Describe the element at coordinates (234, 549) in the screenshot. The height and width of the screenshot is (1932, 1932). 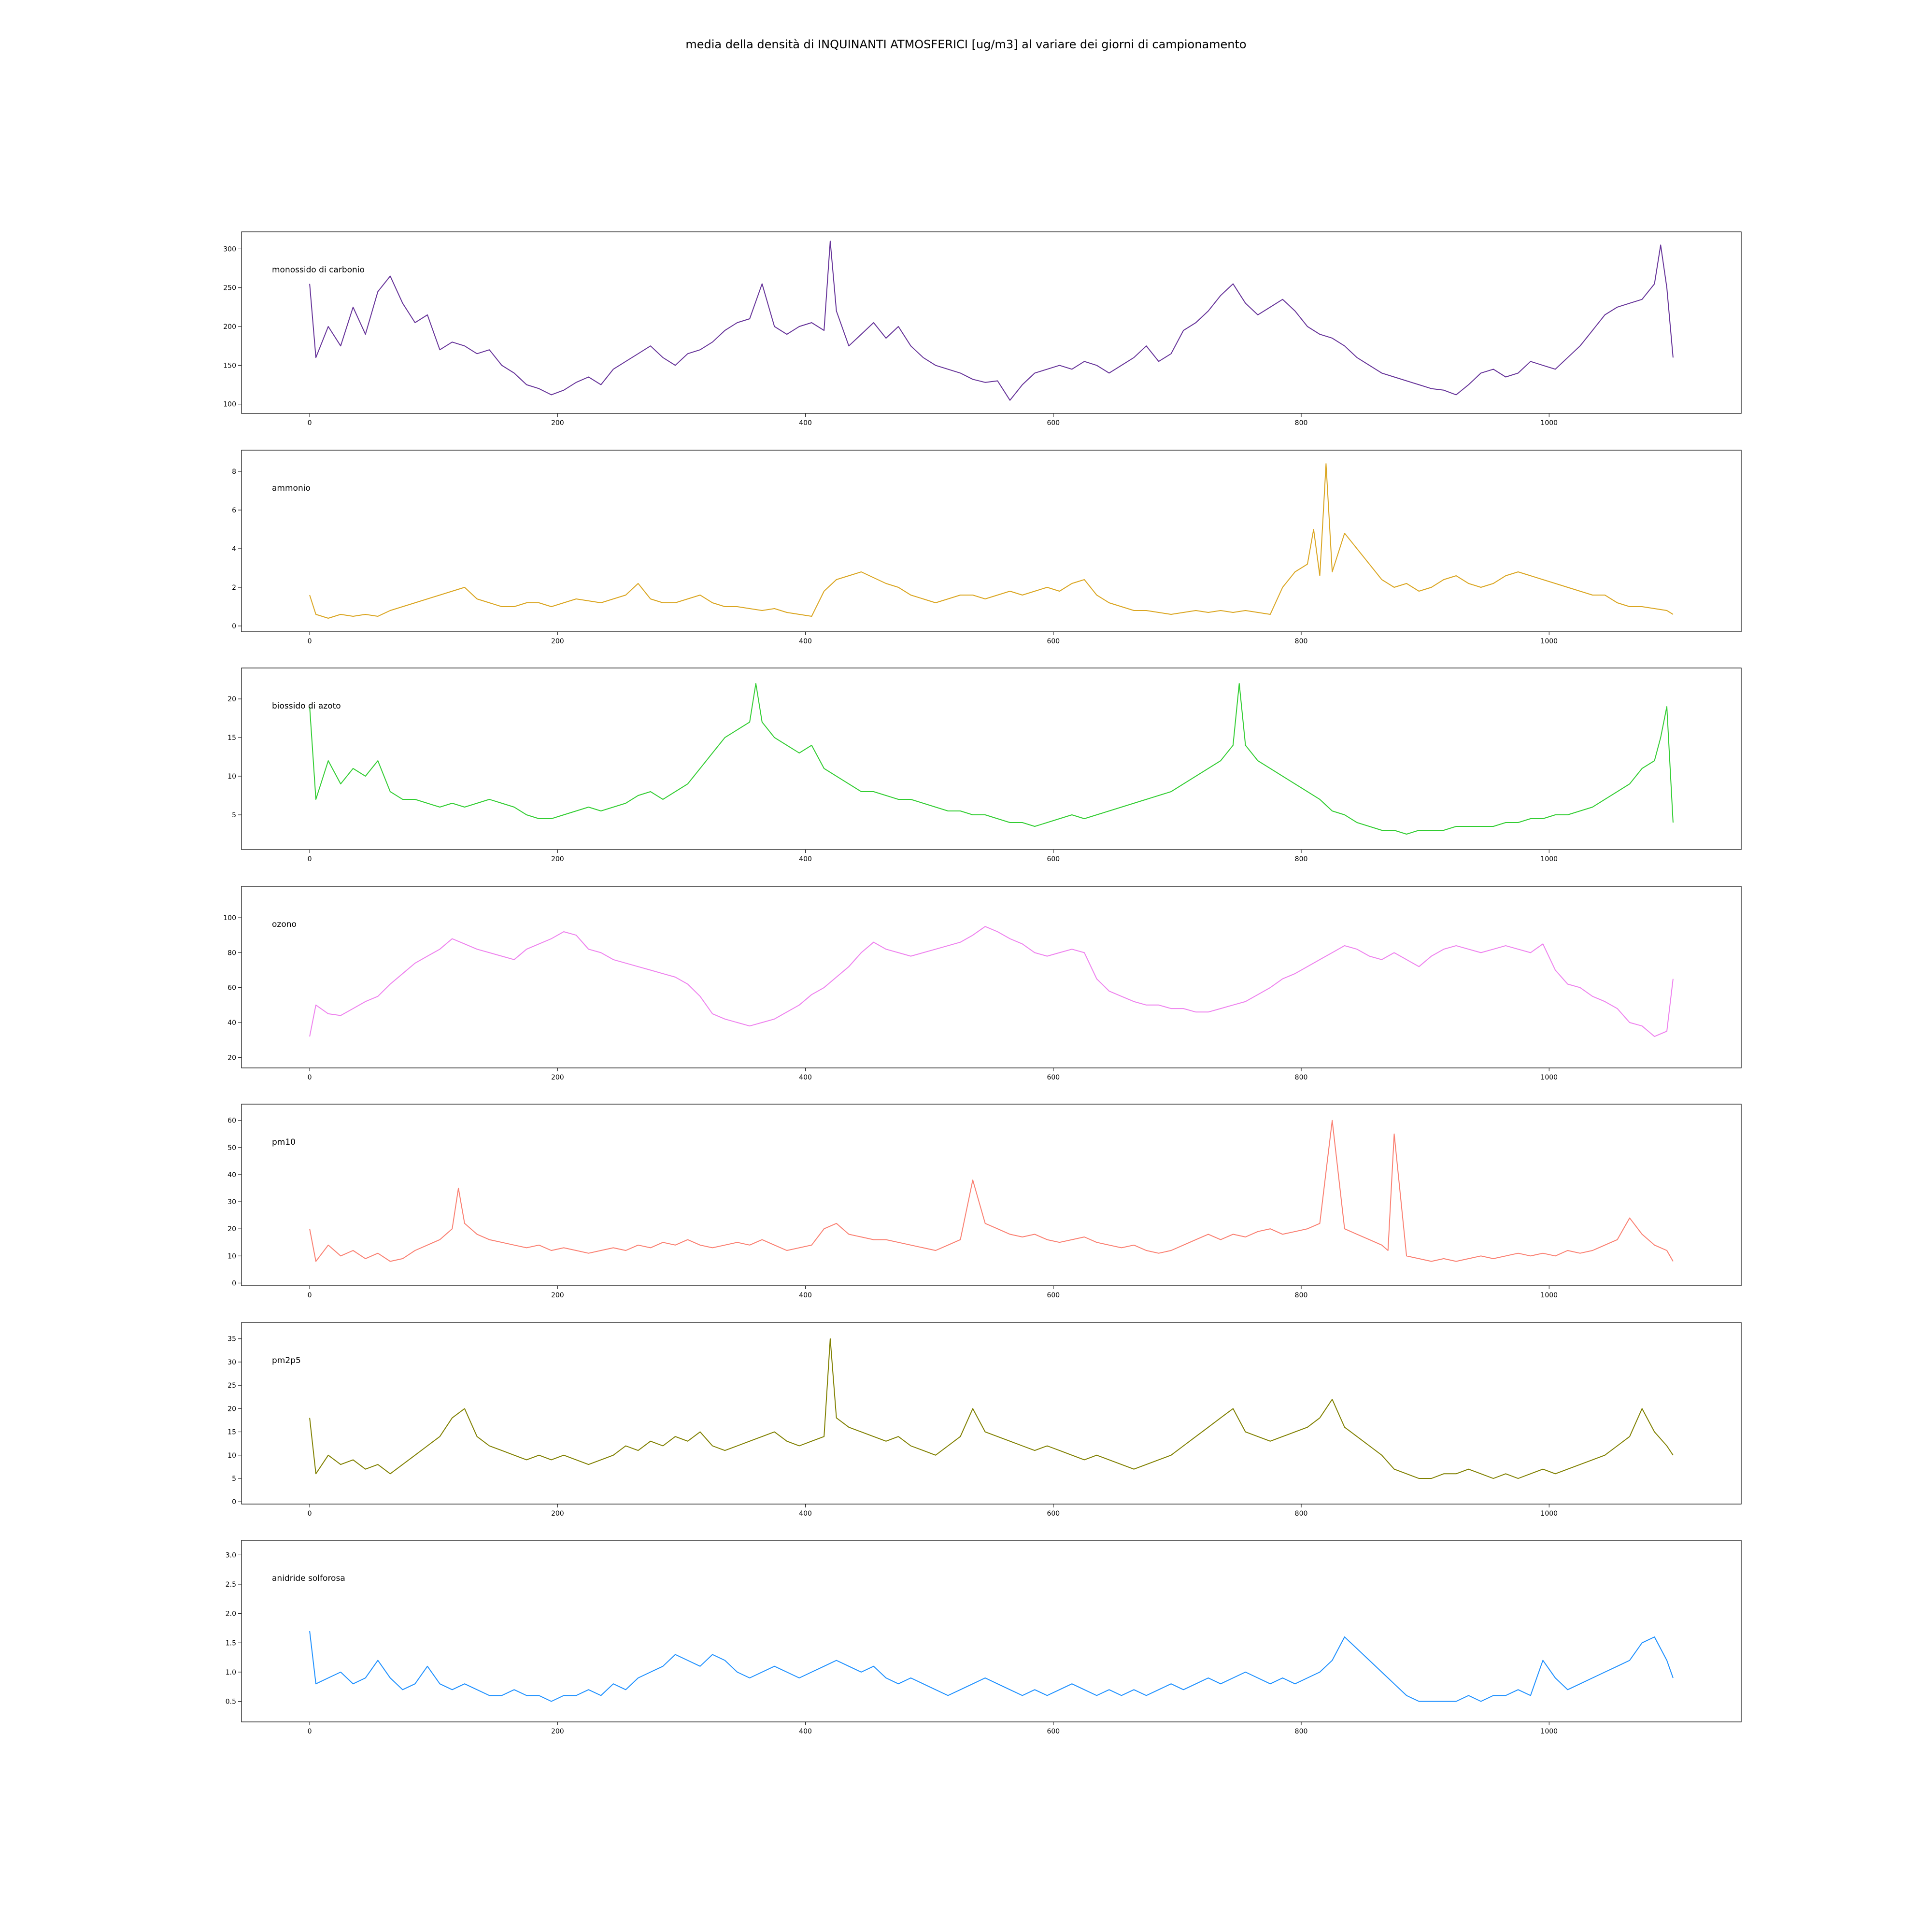
I see `y-tick-label: 4` at that location.